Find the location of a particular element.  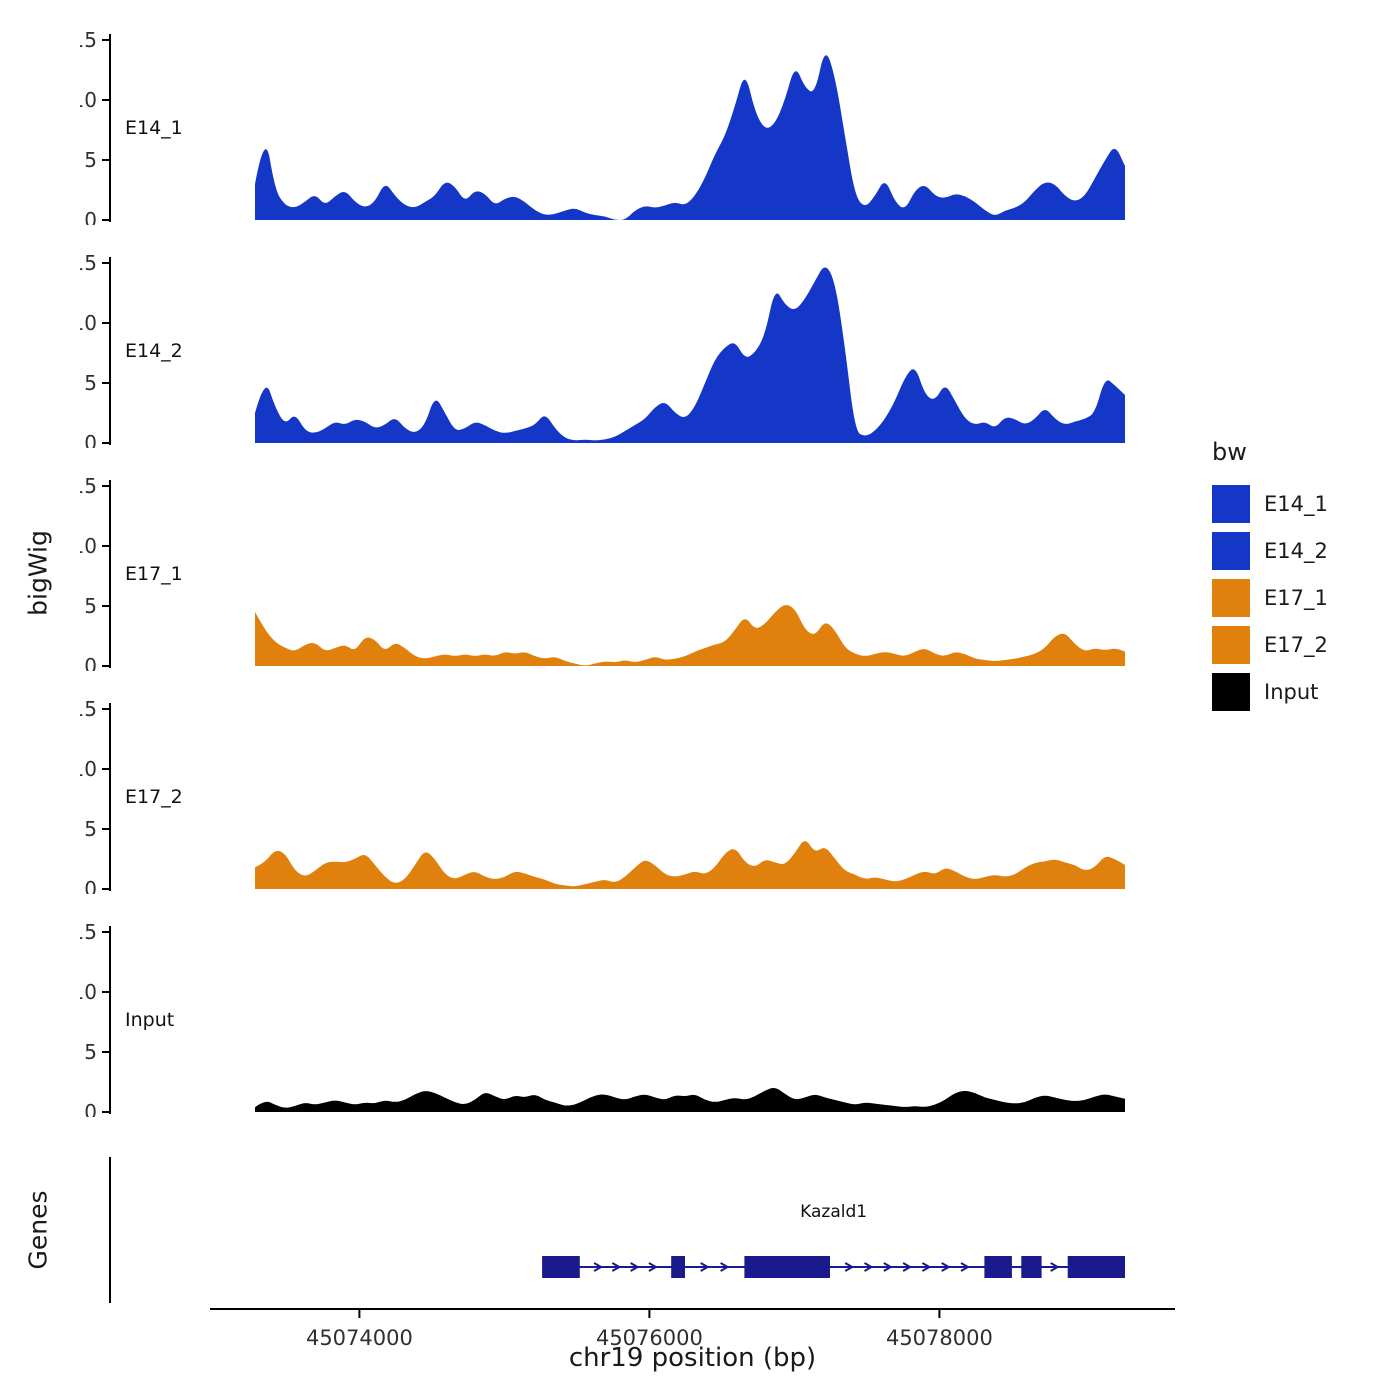

legend-label: E17_1 is located at coordinates (1296, 597).